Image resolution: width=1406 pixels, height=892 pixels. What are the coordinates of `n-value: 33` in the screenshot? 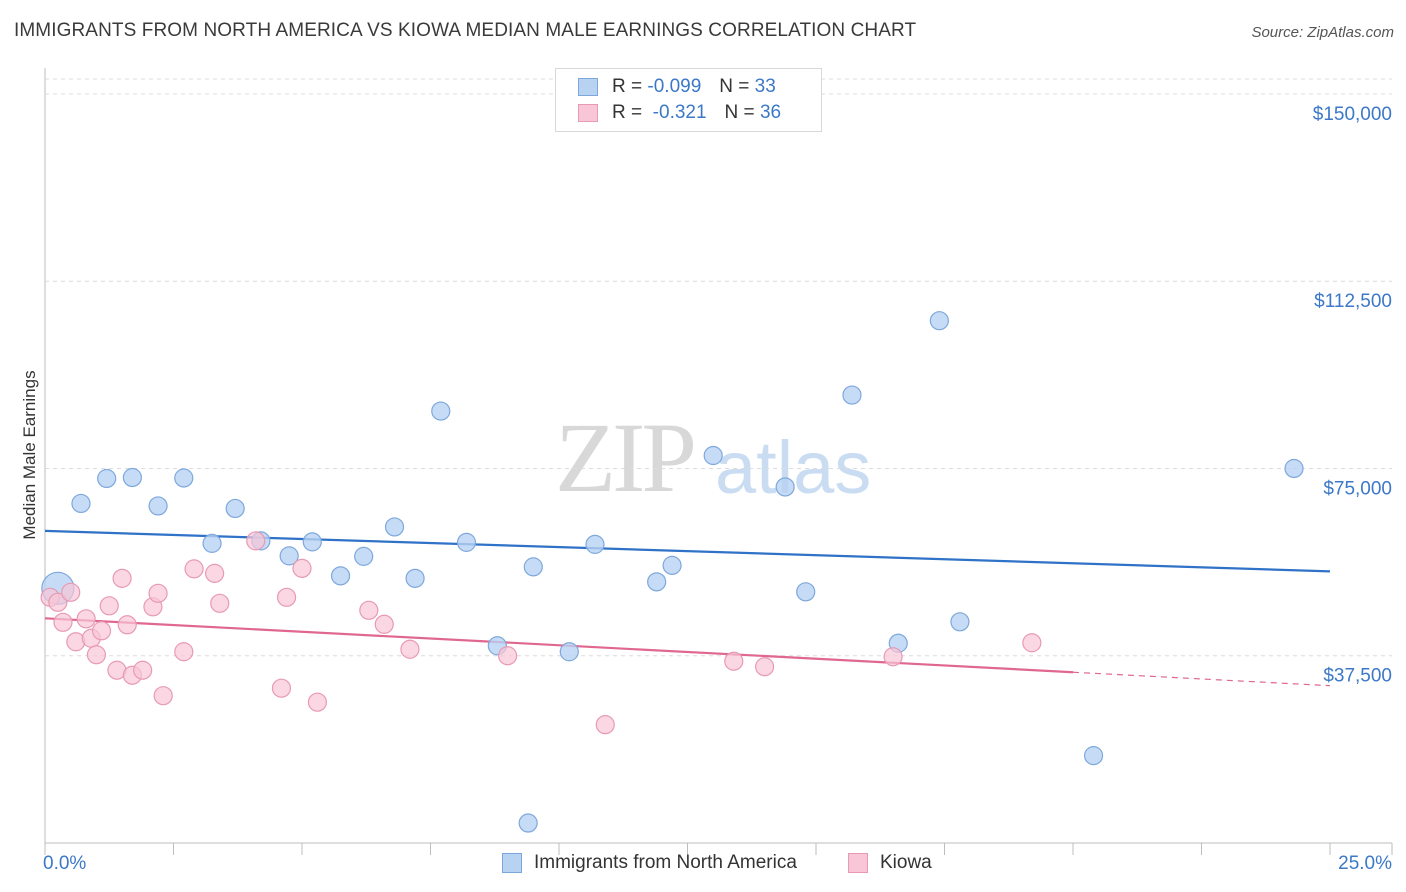 It's located at (765, 86).